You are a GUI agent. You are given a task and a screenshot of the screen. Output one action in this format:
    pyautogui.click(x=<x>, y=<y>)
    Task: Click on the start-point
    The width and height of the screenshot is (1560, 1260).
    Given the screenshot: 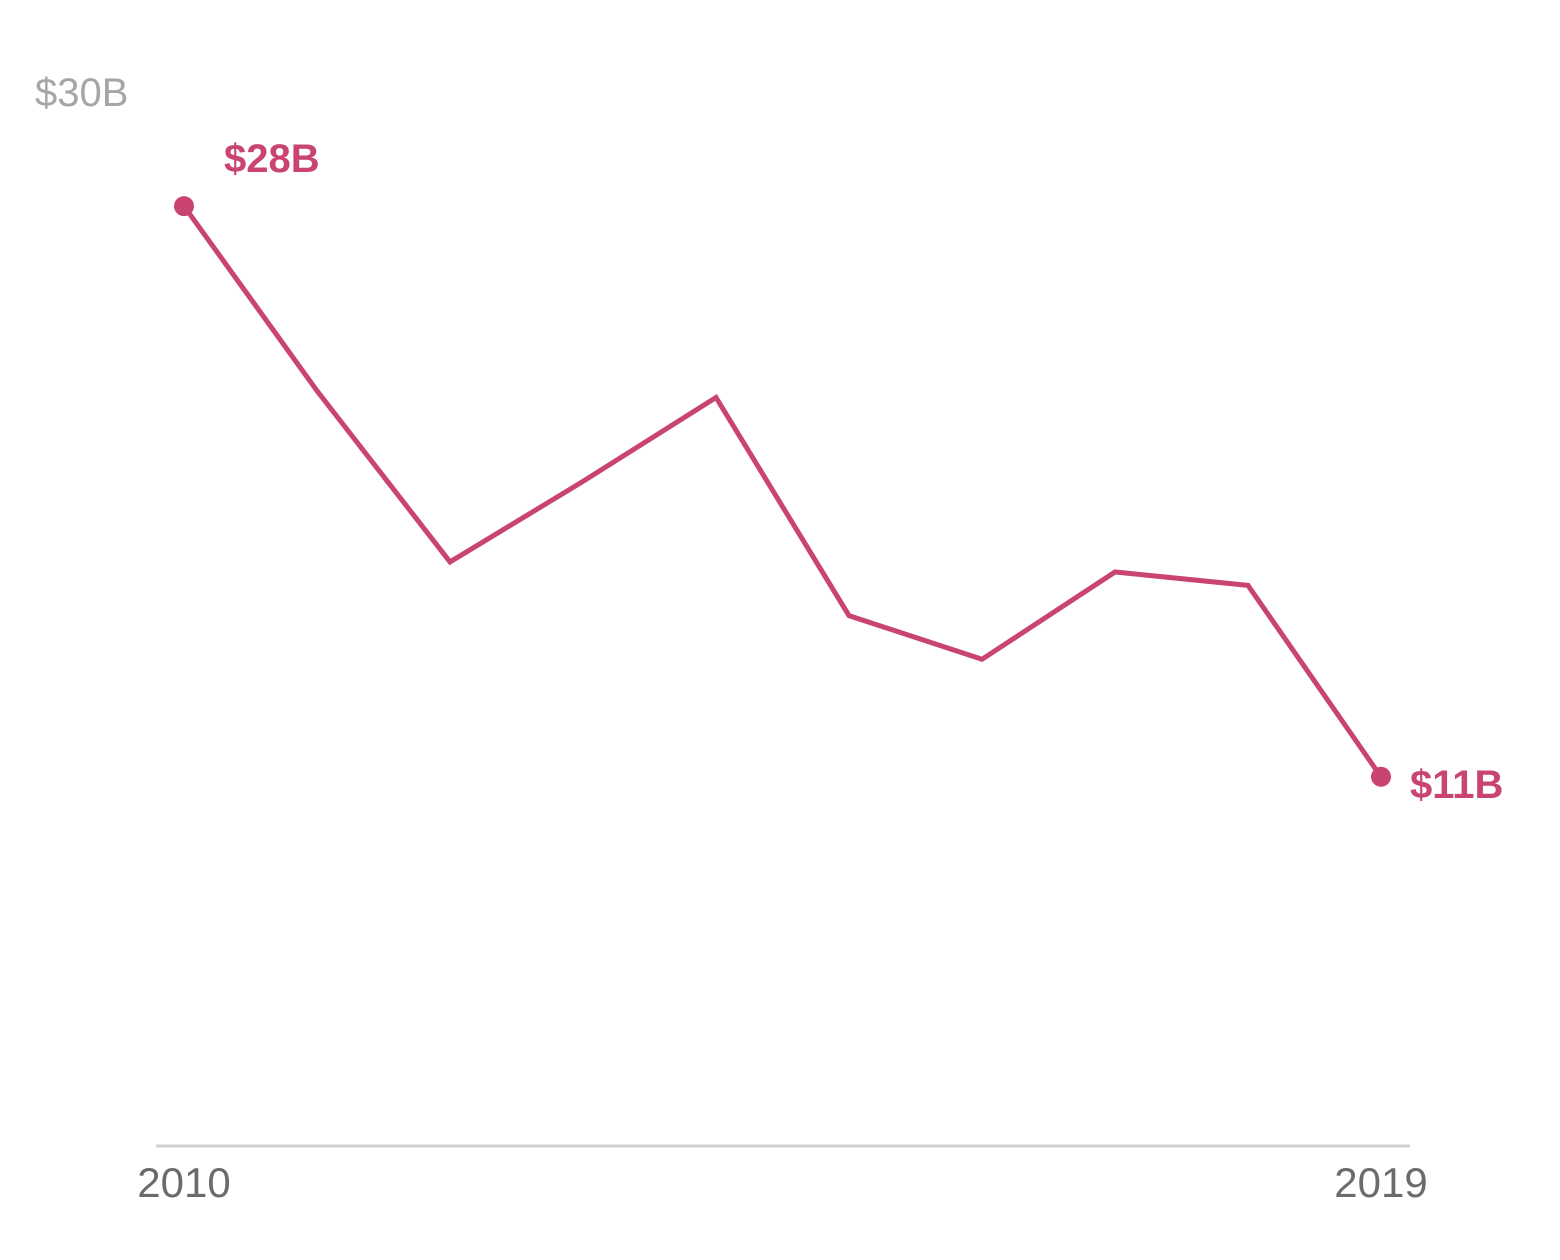 What is the action you would take?
    pyautogui.click(x=184, y=206)
    